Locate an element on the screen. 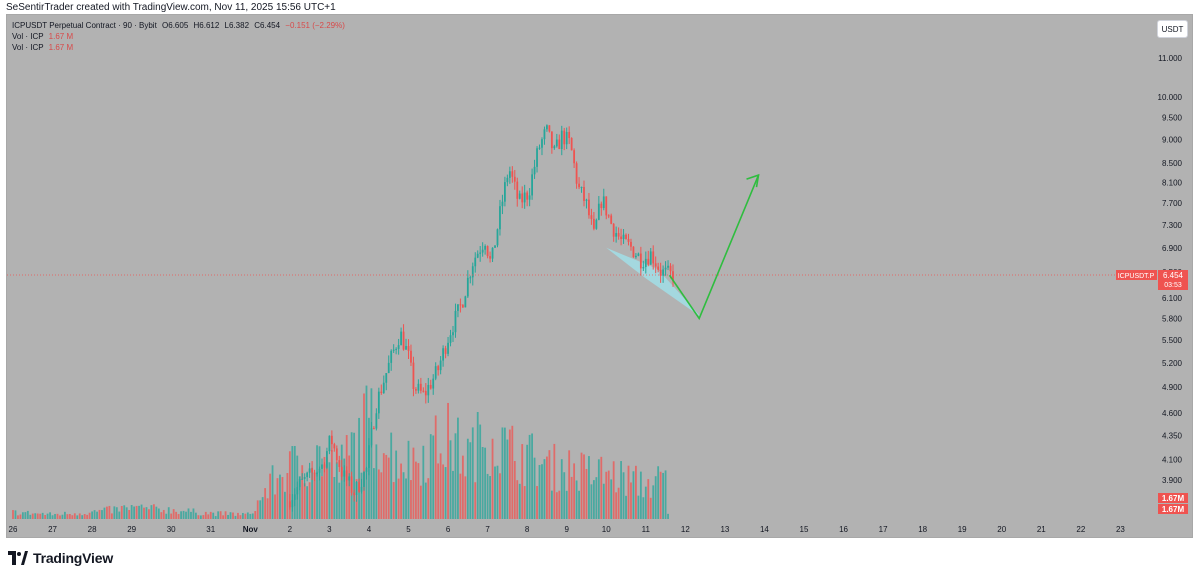 The image size is (1199, 577). x-tick-label: 17 is located at coordinates (883, 529).